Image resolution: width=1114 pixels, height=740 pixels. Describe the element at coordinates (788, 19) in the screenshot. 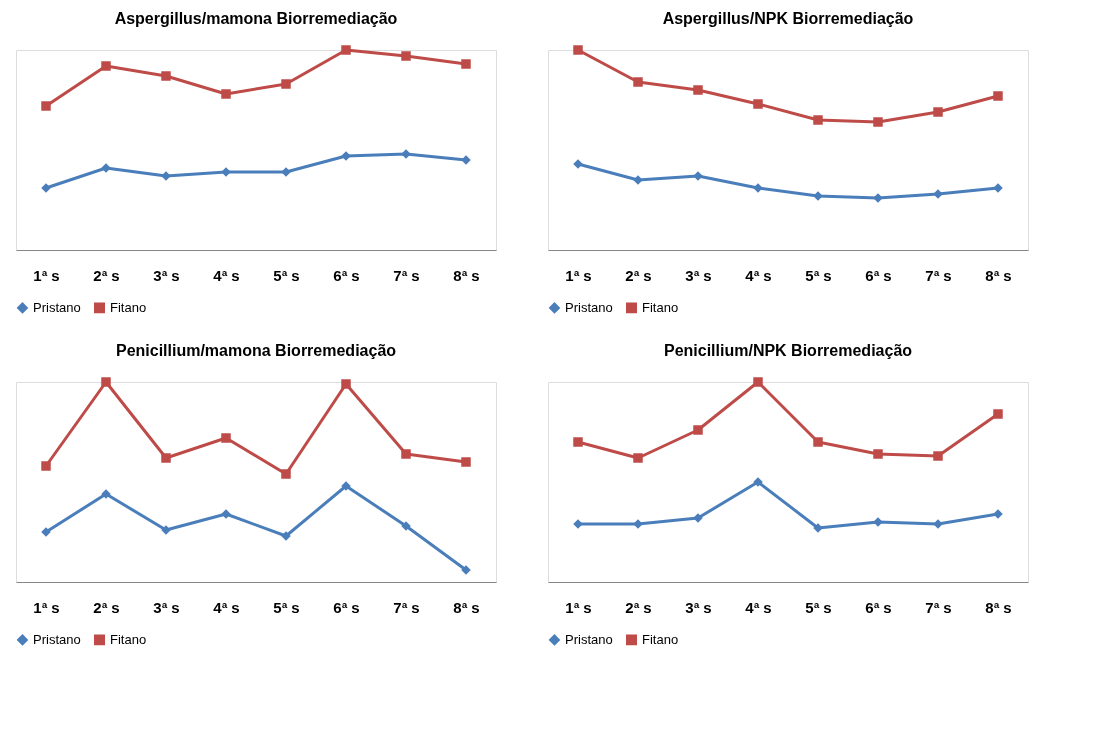

I see `chart-title: Aspergillus/NPK Biorremediação` at that location.